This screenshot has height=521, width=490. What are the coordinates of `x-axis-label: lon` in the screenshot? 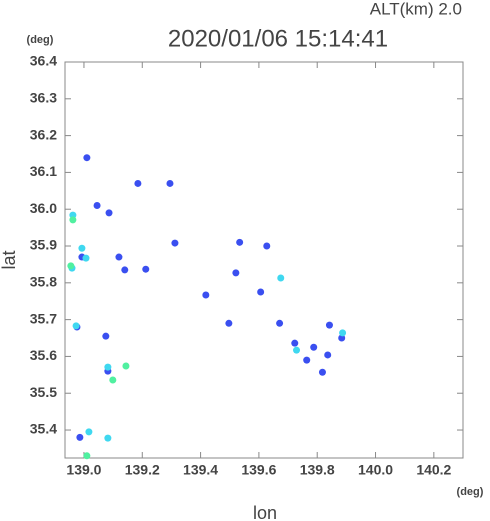 It's located at (265, 512).